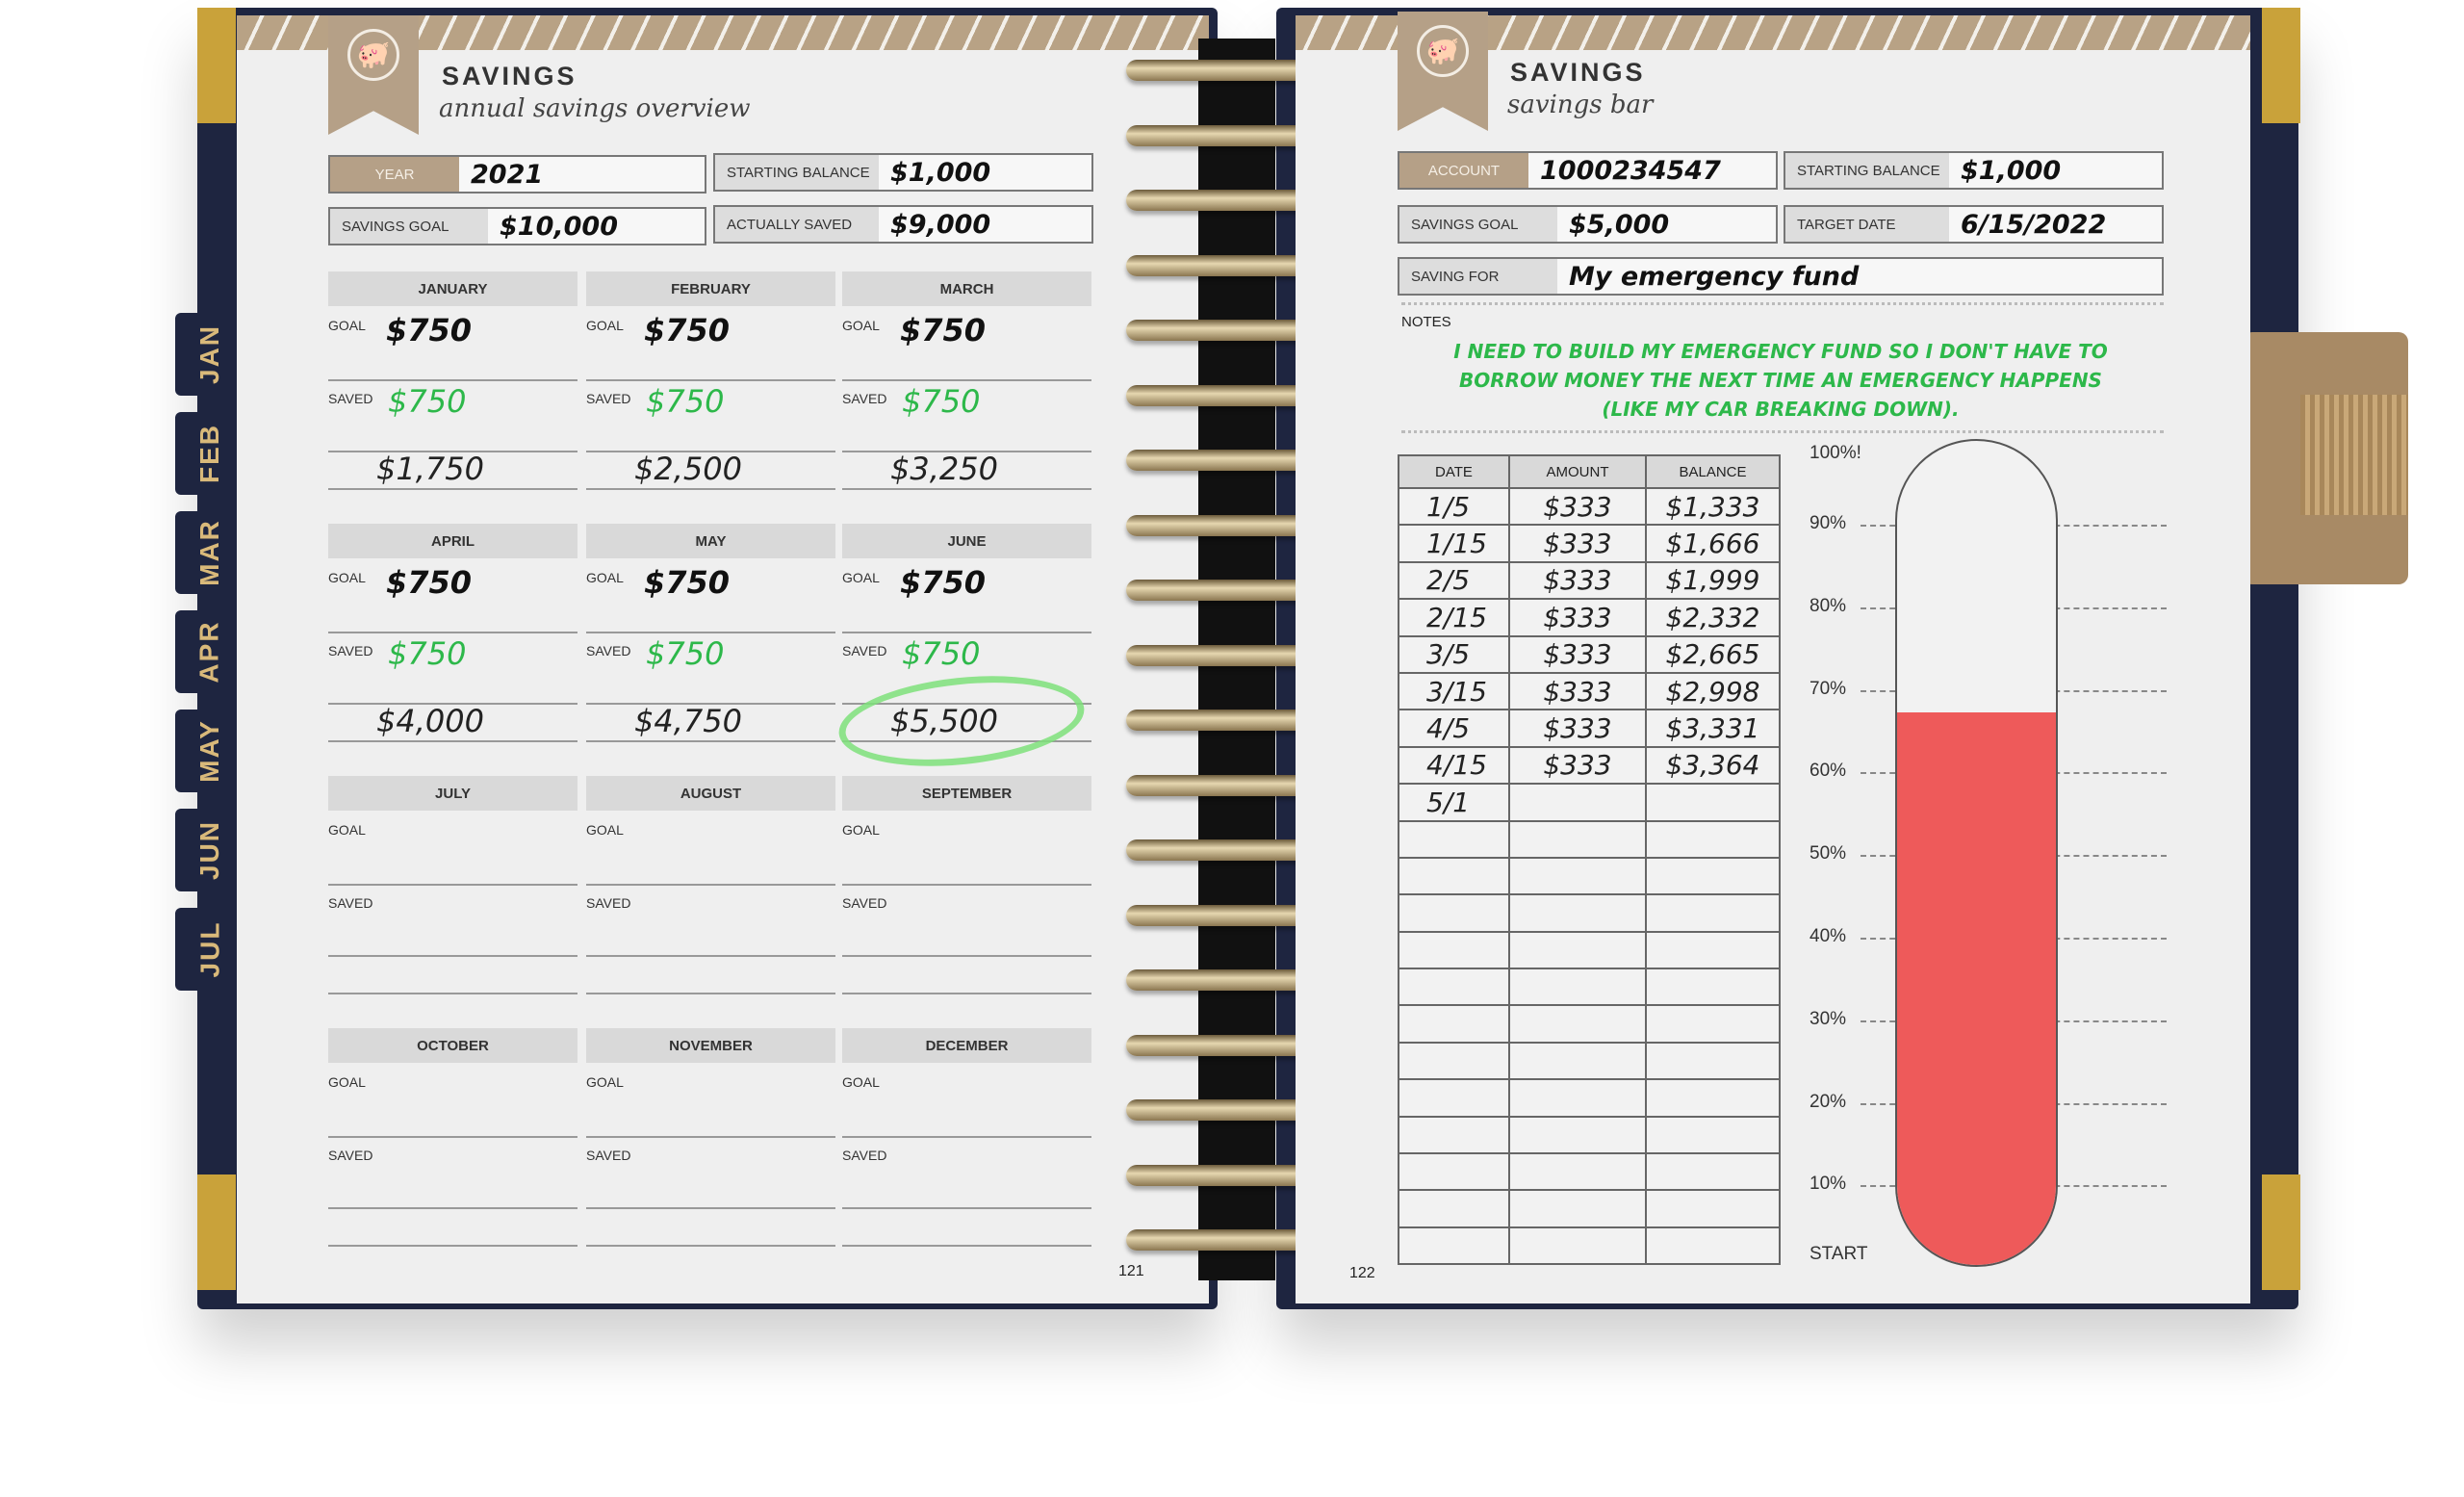 This screenshot has height=1497, width=2464. Describe the element at coordinates (1454, 506) in the screenshot. I see `table-cell: 1/5` at that location.